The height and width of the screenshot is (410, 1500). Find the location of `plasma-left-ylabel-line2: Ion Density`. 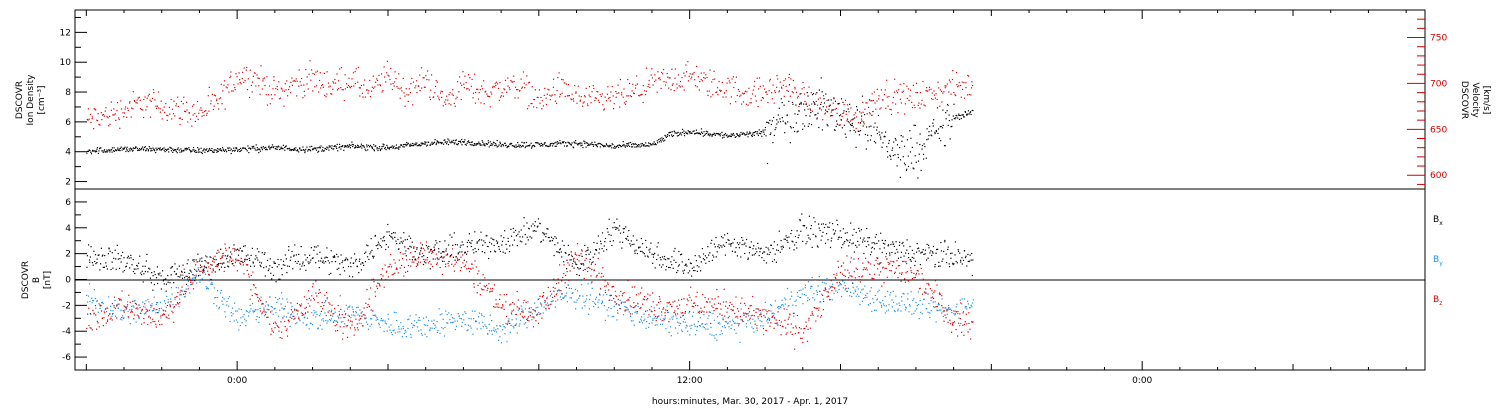

plasma-left-ylabel-line2: Ion Density is located at coordinates (31, 100).